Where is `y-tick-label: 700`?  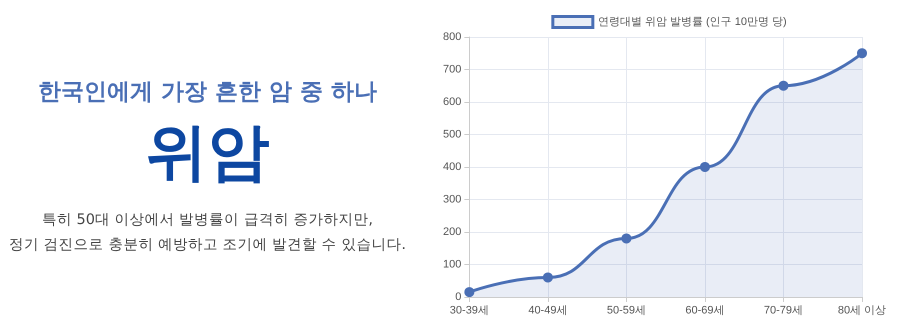 y-tick-label: 700 is located at coordinates (452, 70).